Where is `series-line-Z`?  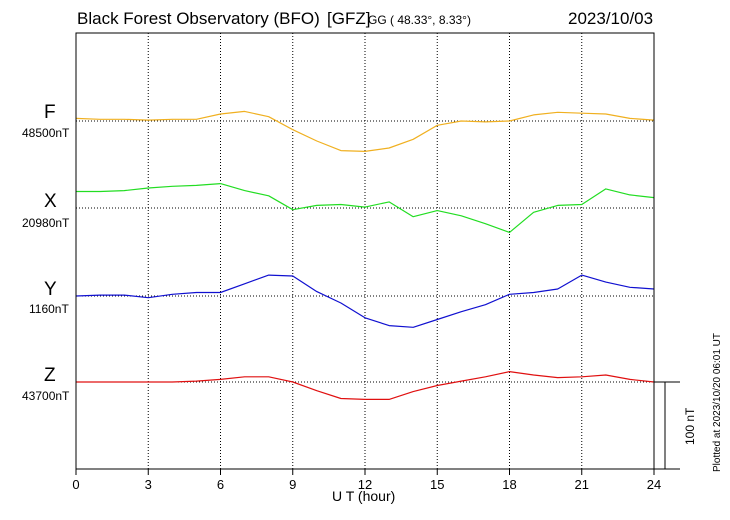 series-line-Z is located at coordinates (365, 385).